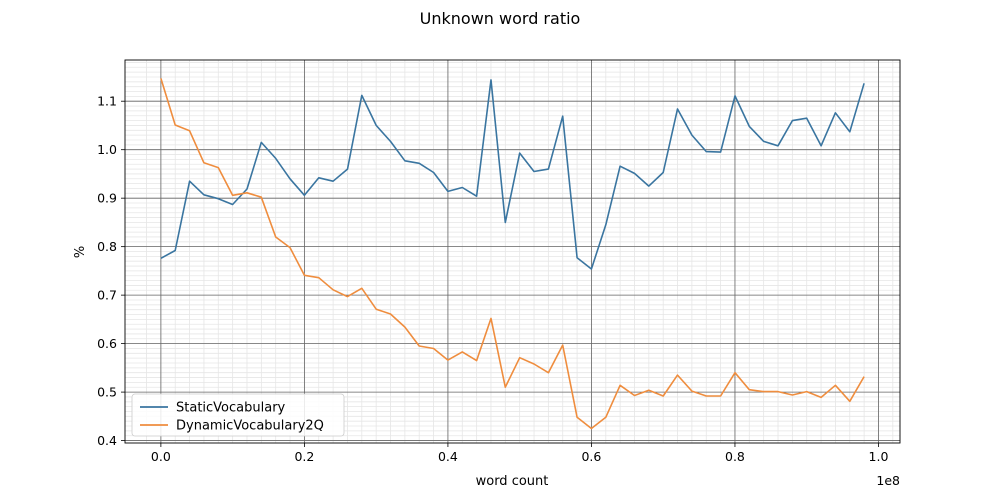 This screenshot has width=1000, height=500. What do you see at coordinates (520, 453) in the screenshot?
I see `x-axis-ticks: 0.0 0.2 0.4 0.6 0.8 1.0` at bounding box center [520, 453].